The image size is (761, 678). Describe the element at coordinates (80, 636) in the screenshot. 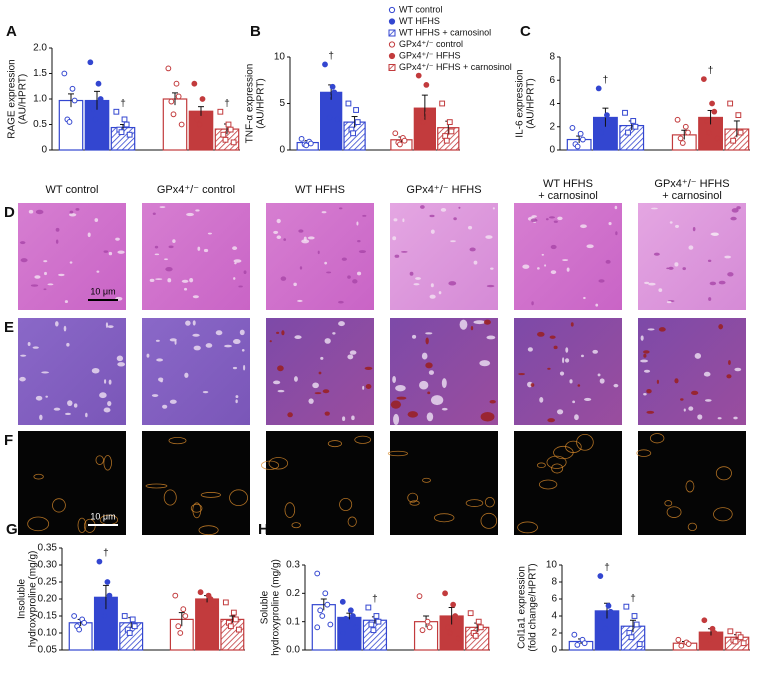

I see `bar` at that location.